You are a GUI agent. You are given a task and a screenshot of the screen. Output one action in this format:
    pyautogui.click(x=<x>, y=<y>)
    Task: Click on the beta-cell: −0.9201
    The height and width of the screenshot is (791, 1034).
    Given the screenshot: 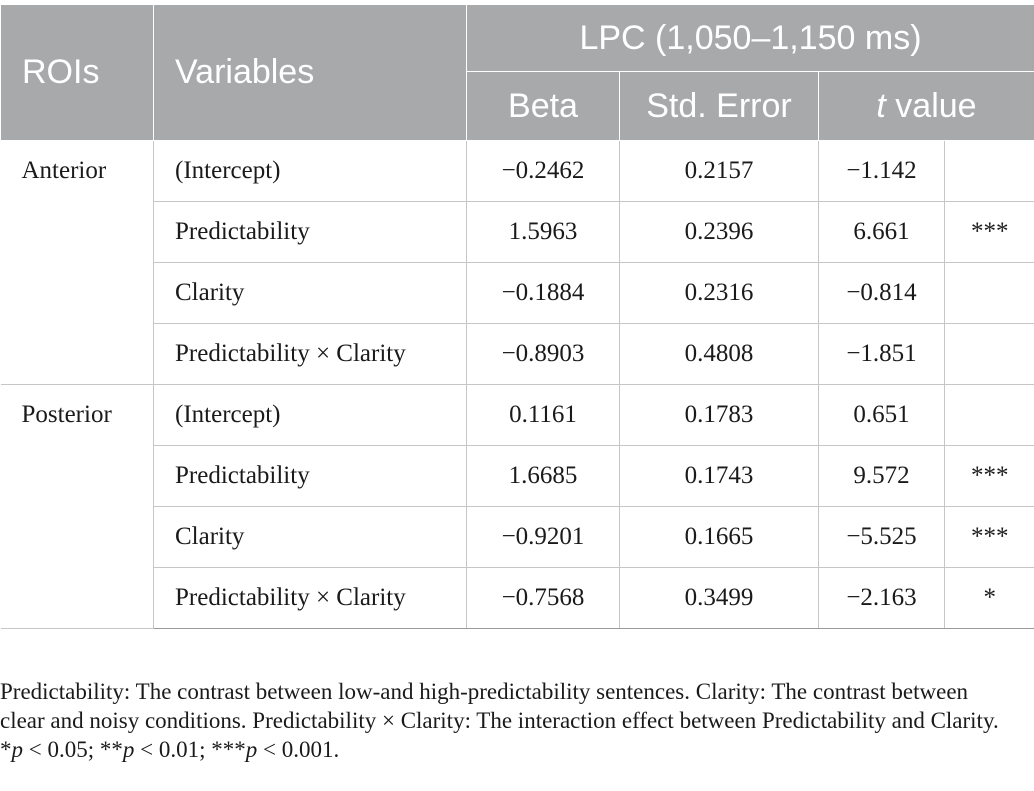 What is the action you would take?
    pyautogui.click(x=543, y=537)
    